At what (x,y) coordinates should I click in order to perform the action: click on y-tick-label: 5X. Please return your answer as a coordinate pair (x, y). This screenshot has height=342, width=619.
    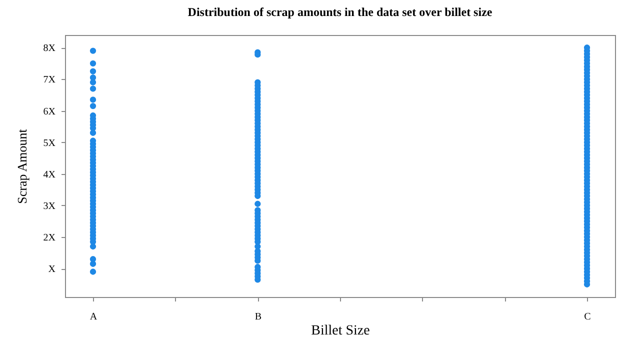
    Looking at the image, I should click on (49, 143).